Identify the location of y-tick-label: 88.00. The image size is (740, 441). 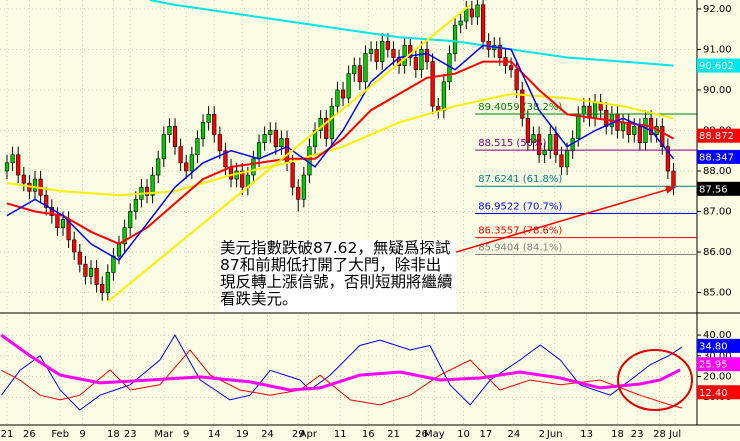
(717, 171).